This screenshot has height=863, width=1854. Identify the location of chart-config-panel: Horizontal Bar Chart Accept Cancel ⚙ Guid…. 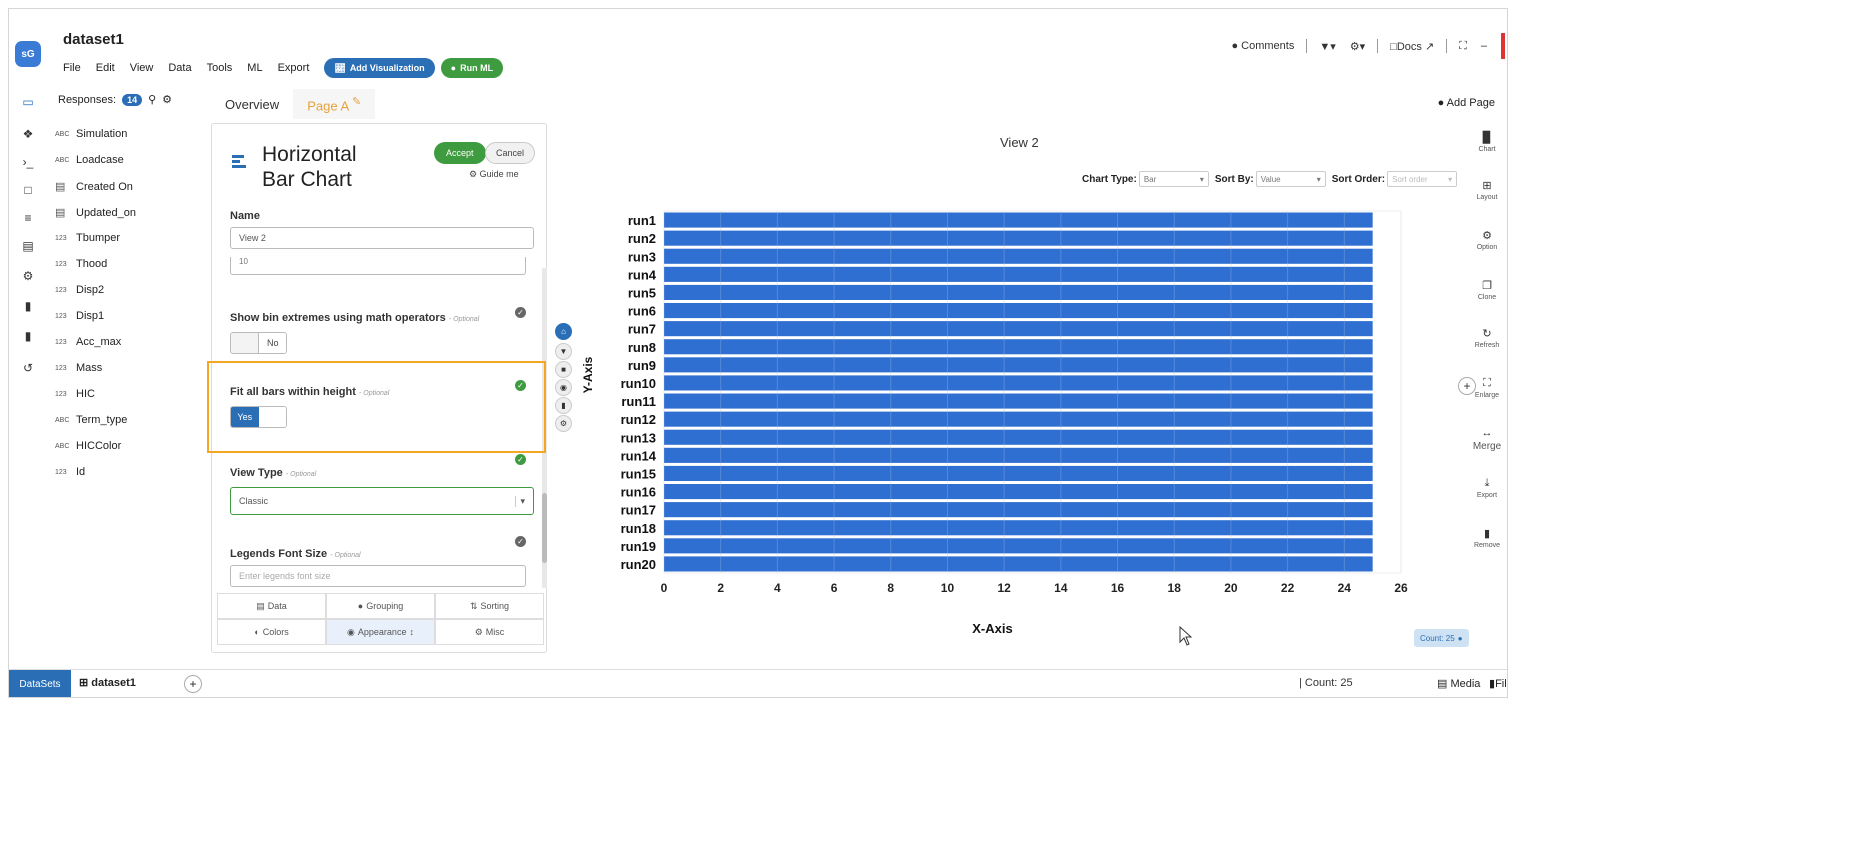
(379, 388).